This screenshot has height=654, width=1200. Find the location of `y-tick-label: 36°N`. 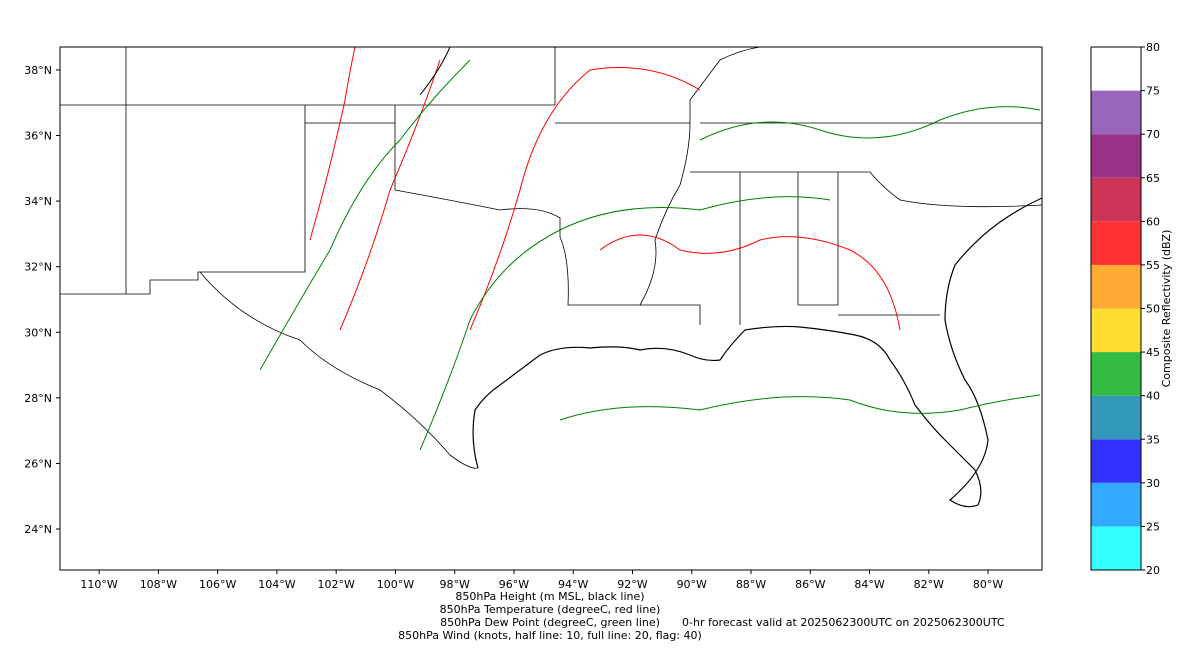

y-tick-label: 36°N is located at coordinates (38, 136).